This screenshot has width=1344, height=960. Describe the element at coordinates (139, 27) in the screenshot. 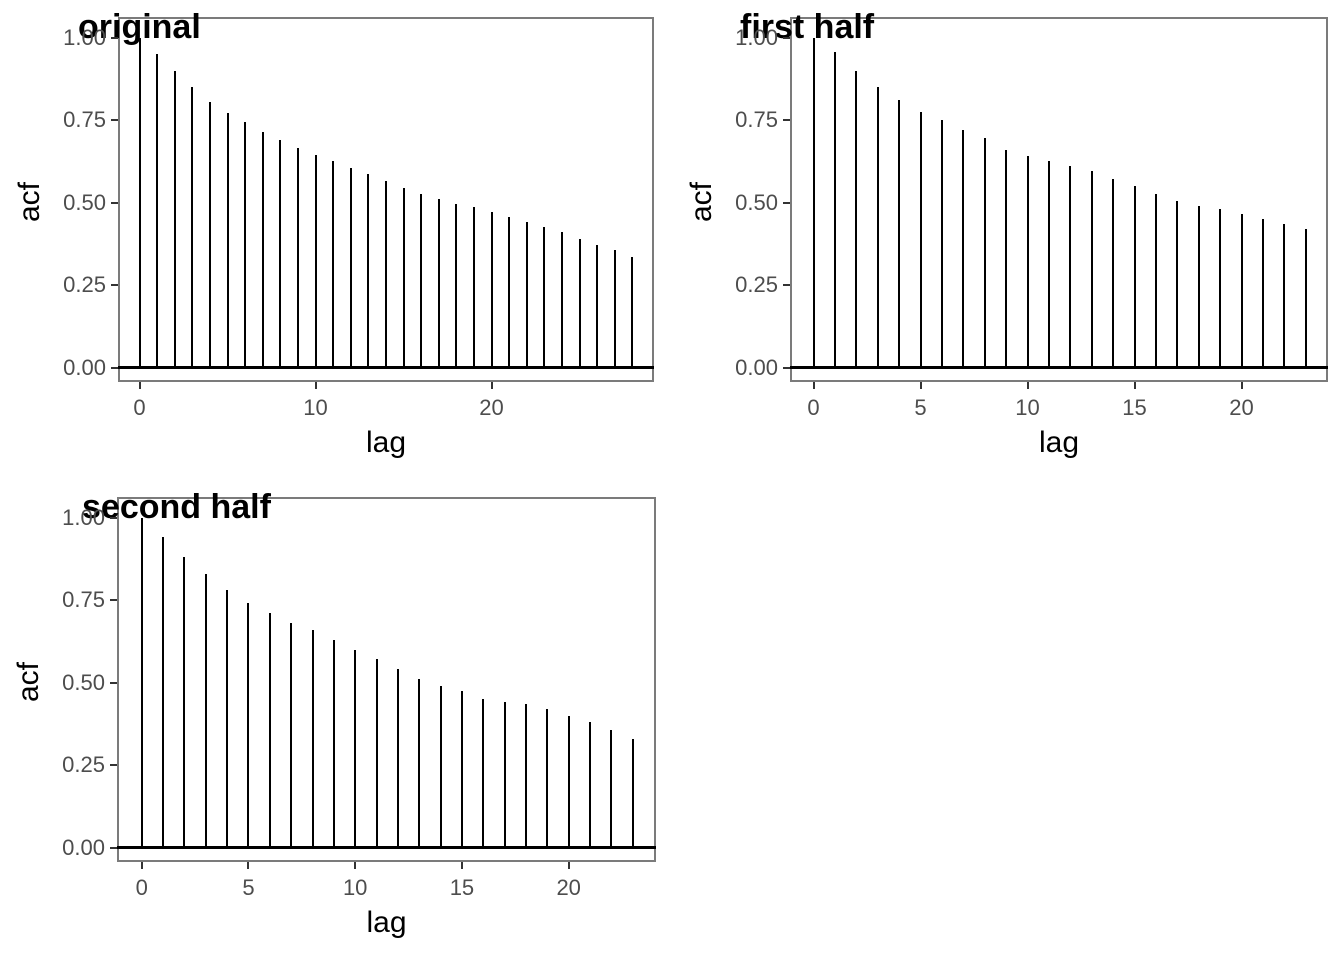

I see `plot-title: original` at that location.